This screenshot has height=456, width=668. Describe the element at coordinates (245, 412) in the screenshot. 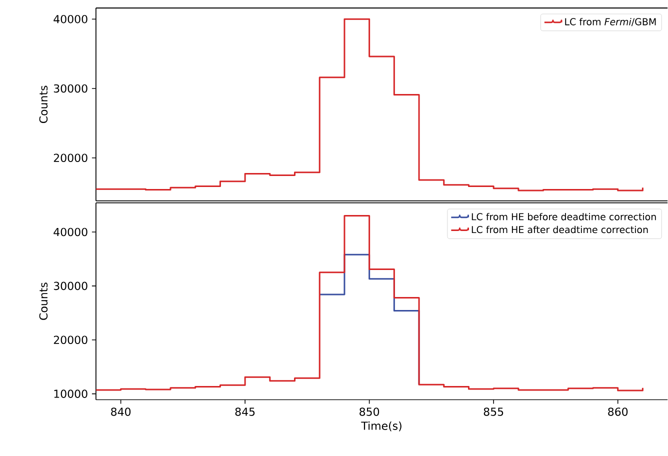

I see `x-tick-label: 845` at that location.